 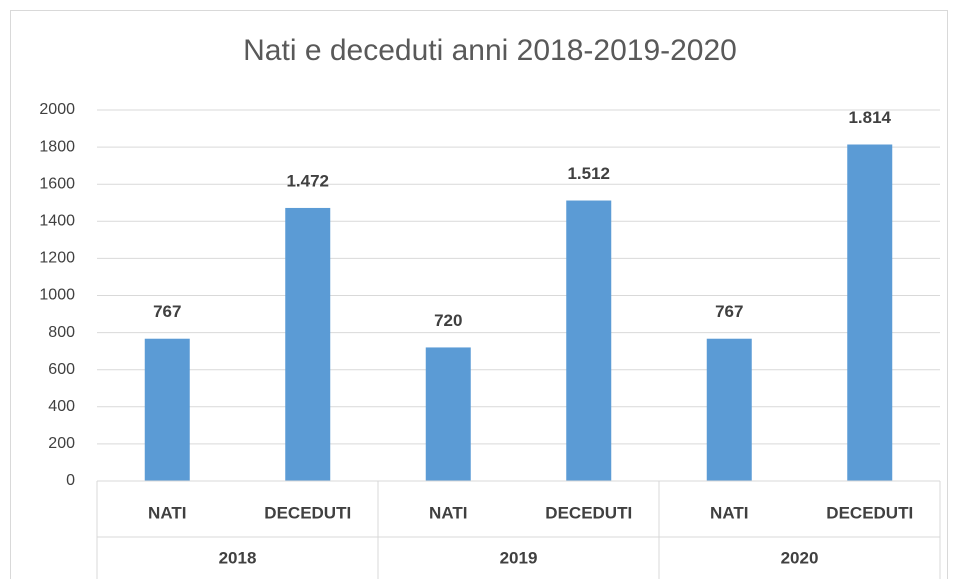 What do you see at coordinates (869, 117) in the screenshot?
I see `value-label: 1.814` at bounding box center [869, 117].